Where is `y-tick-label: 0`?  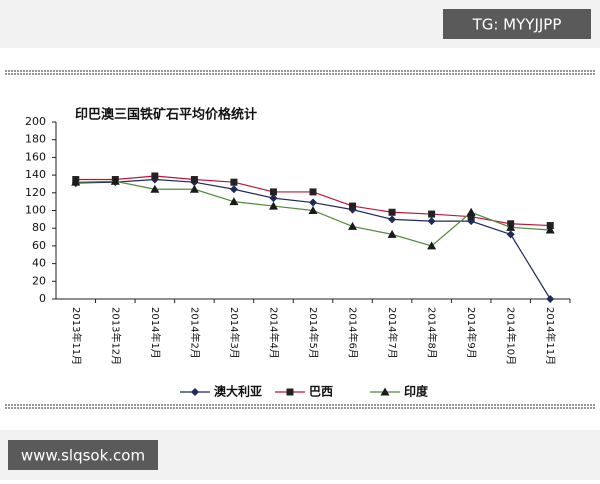 y-tick-label: 0 is located at coordinates (42, 298).